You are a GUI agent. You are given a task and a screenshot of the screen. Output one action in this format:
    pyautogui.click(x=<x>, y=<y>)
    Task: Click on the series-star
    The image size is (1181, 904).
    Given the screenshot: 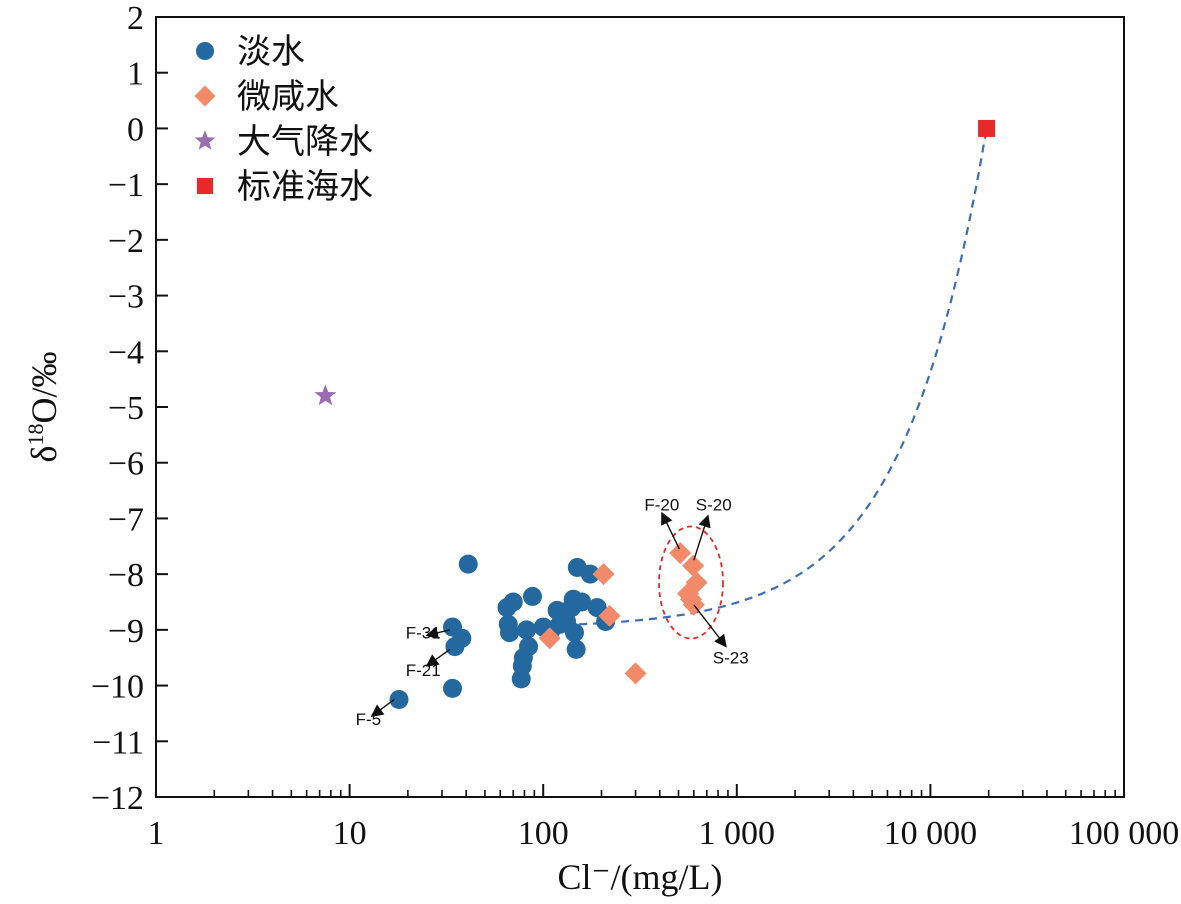 What is the action you would take?
    pyautogui.click(x=325, y=395)
    